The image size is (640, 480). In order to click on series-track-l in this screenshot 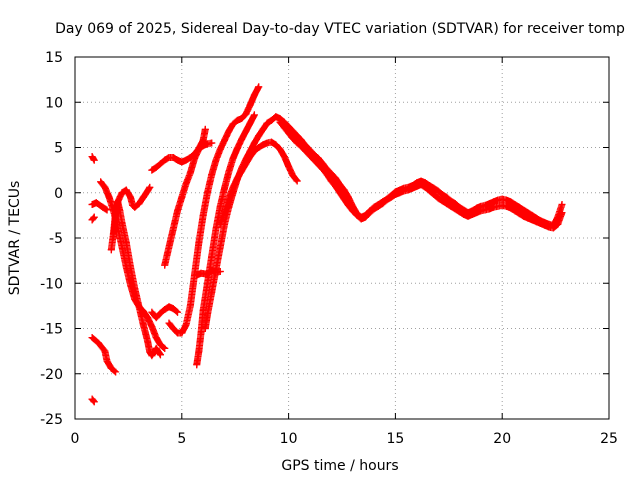, I will do `click(188, 204)`.